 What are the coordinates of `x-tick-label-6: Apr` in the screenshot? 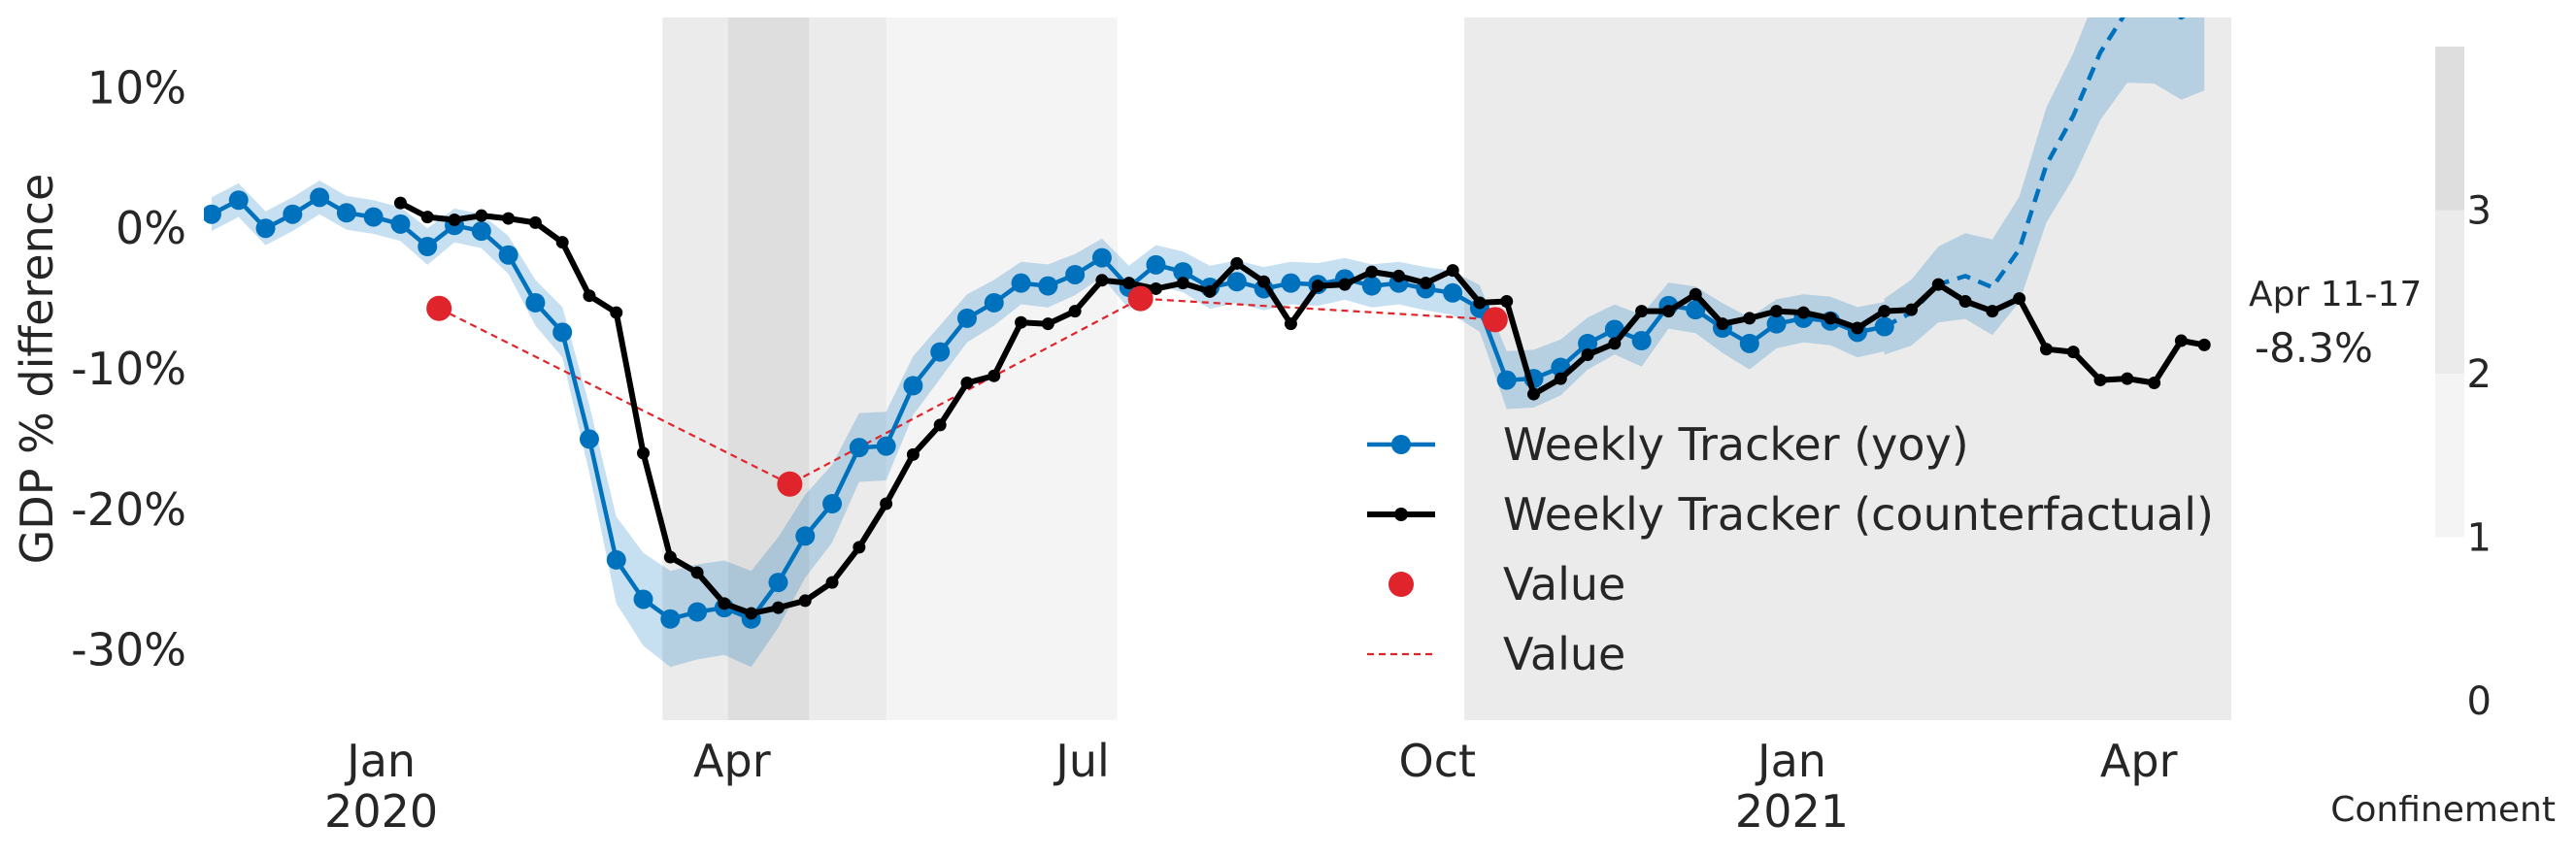 It's located at (2139, 761).